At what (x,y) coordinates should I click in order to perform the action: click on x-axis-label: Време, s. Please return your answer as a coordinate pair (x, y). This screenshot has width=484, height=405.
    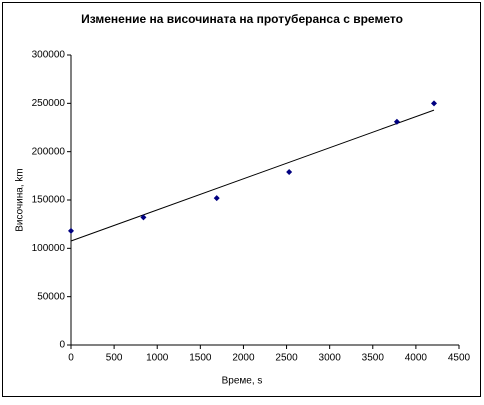
    Looking at the image, I should click on (242, 381).